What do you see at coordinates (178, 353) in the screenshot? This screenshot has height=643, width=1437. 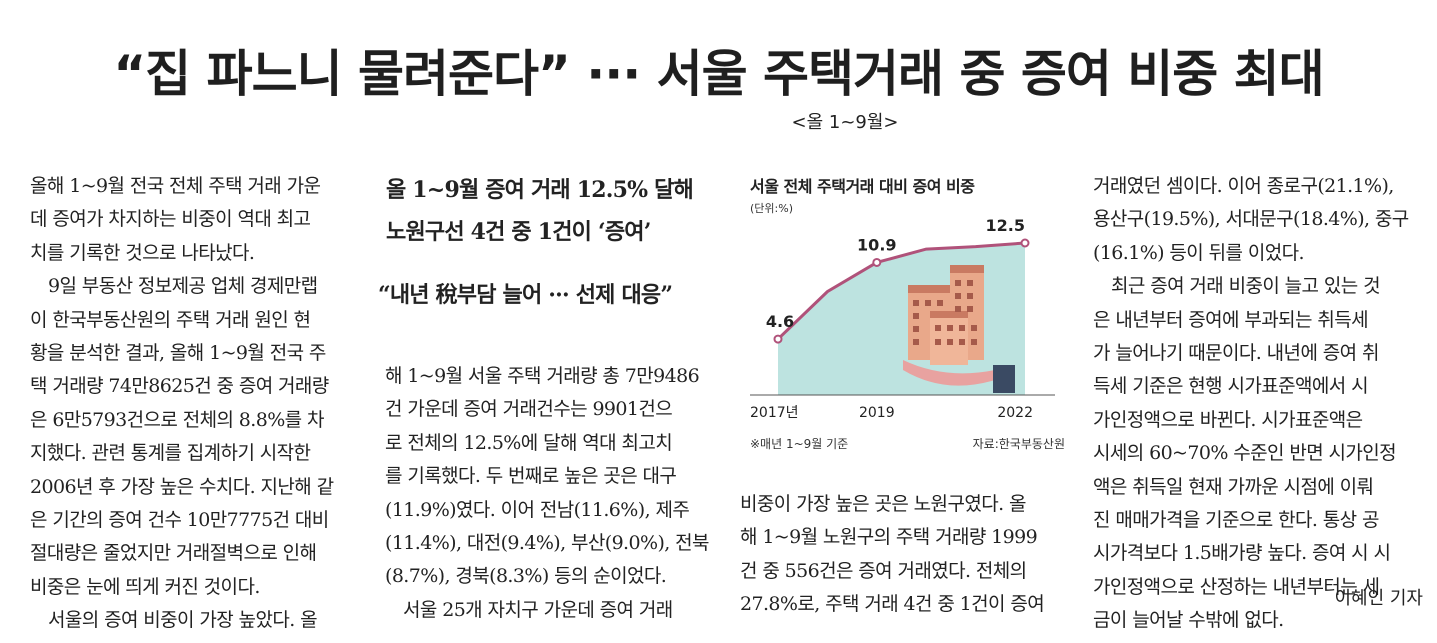 I see `text-line: 황을 분석한 결과, 올해 1~9월 전국 주` at bounding box center [178, 353].